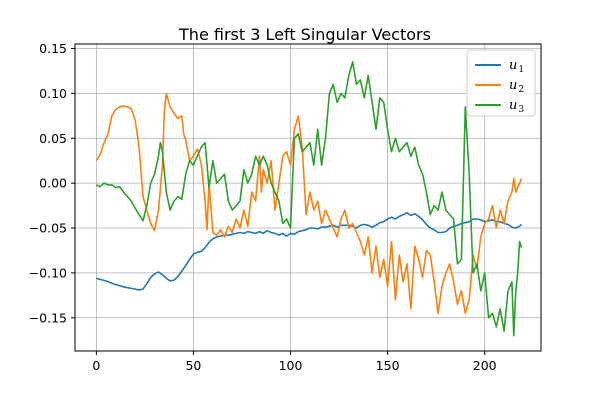  Describe the element at coordinates (291, 365) in the screenshot. I see `x-tick-label: 100` at that location.